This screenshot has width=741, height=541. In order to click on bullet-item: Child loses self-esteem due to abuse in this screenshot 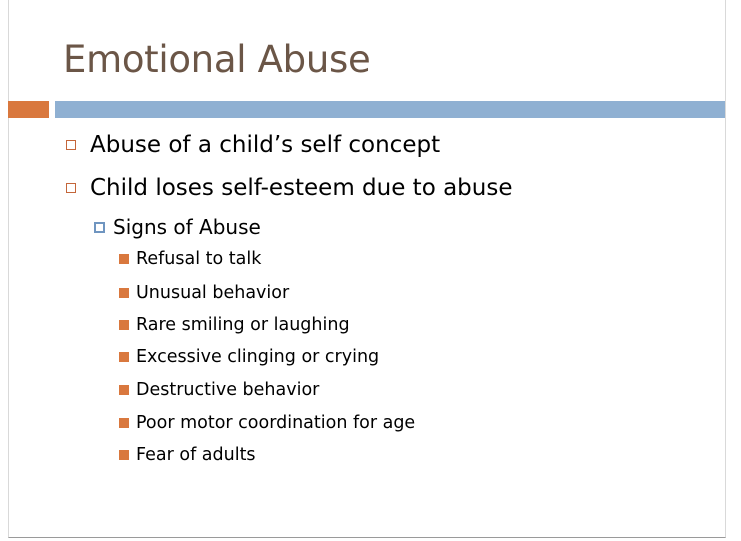, I will do `click(289, 188)`.